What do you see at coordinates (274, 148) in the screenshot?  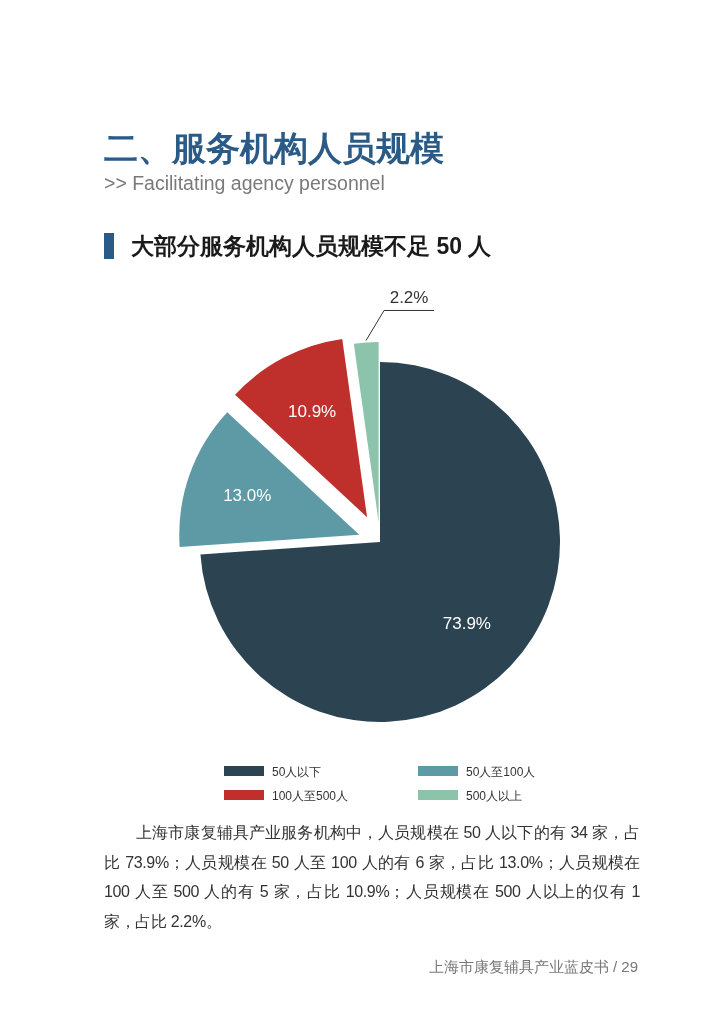 I see `title: 二、服务机构人员规模` at bounding box center [274, 148].